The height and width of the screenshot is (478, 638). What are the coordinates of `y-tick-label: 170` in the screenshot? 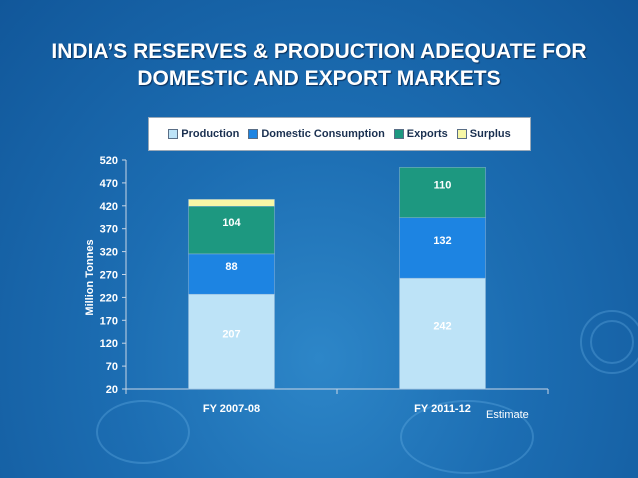 It's located at (109, 321).